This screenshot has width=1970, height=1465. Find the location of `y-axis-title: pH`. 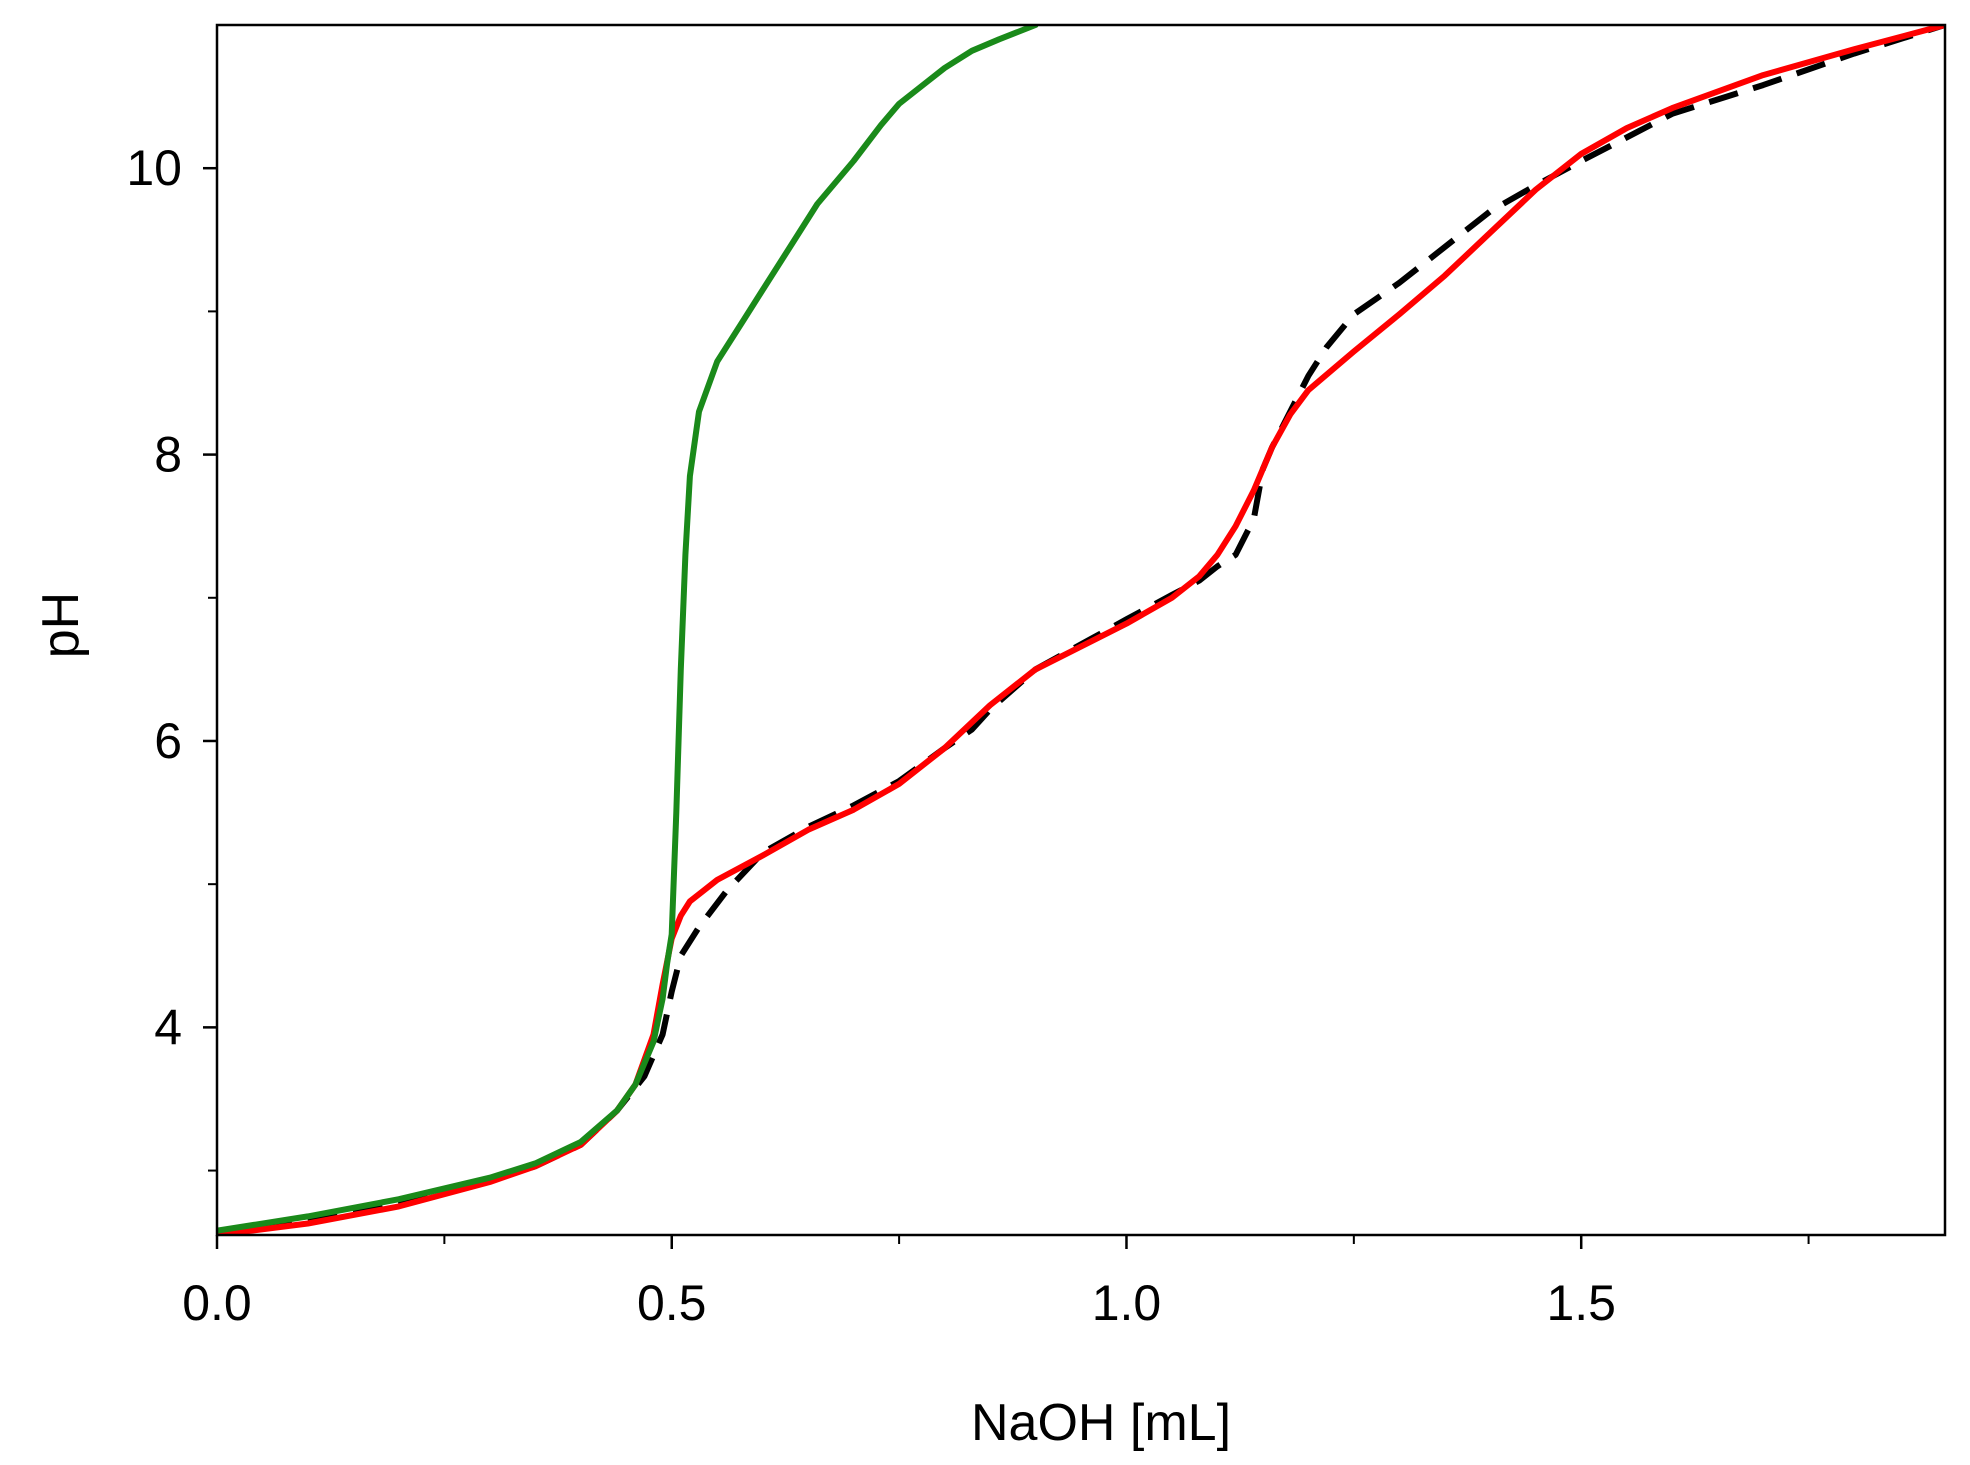

y-axis-title: pH is located at coordinates (61, 625).